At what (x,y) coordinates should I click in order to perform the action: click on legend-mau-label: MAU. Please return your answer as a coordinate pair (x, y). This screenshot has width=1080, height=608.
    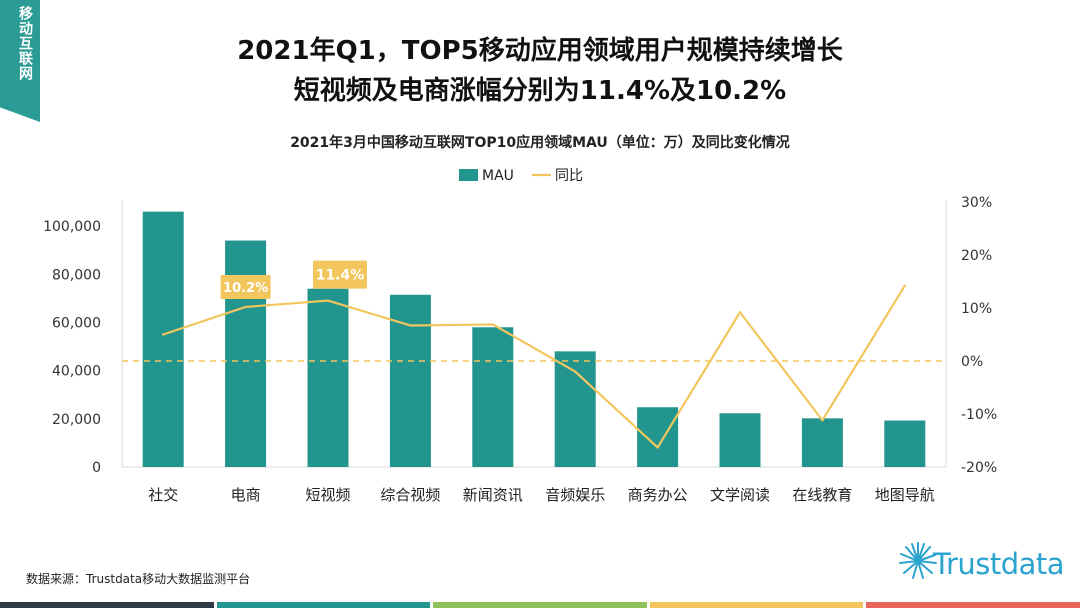
    Looking at the image, I should click on (498, 176).